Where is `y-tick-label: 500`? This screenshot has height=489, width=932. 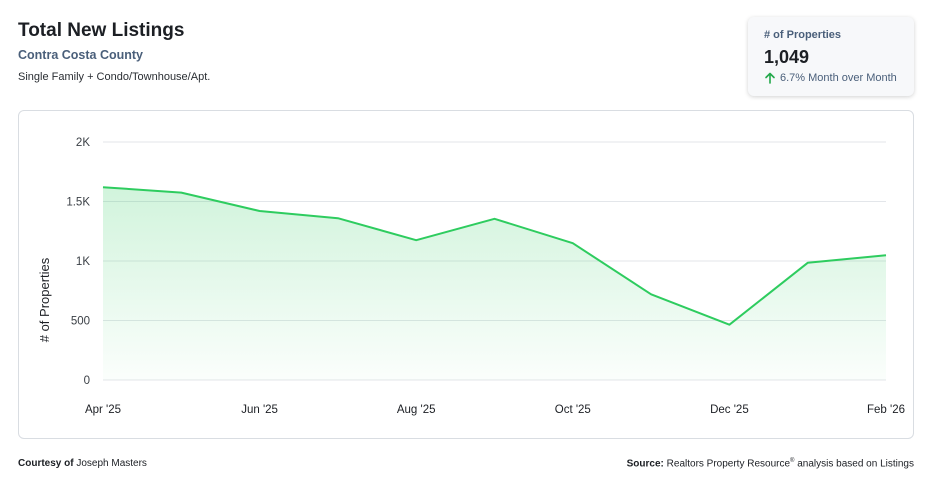
y-tick-label: 500 is located at coordinates (80, 322).